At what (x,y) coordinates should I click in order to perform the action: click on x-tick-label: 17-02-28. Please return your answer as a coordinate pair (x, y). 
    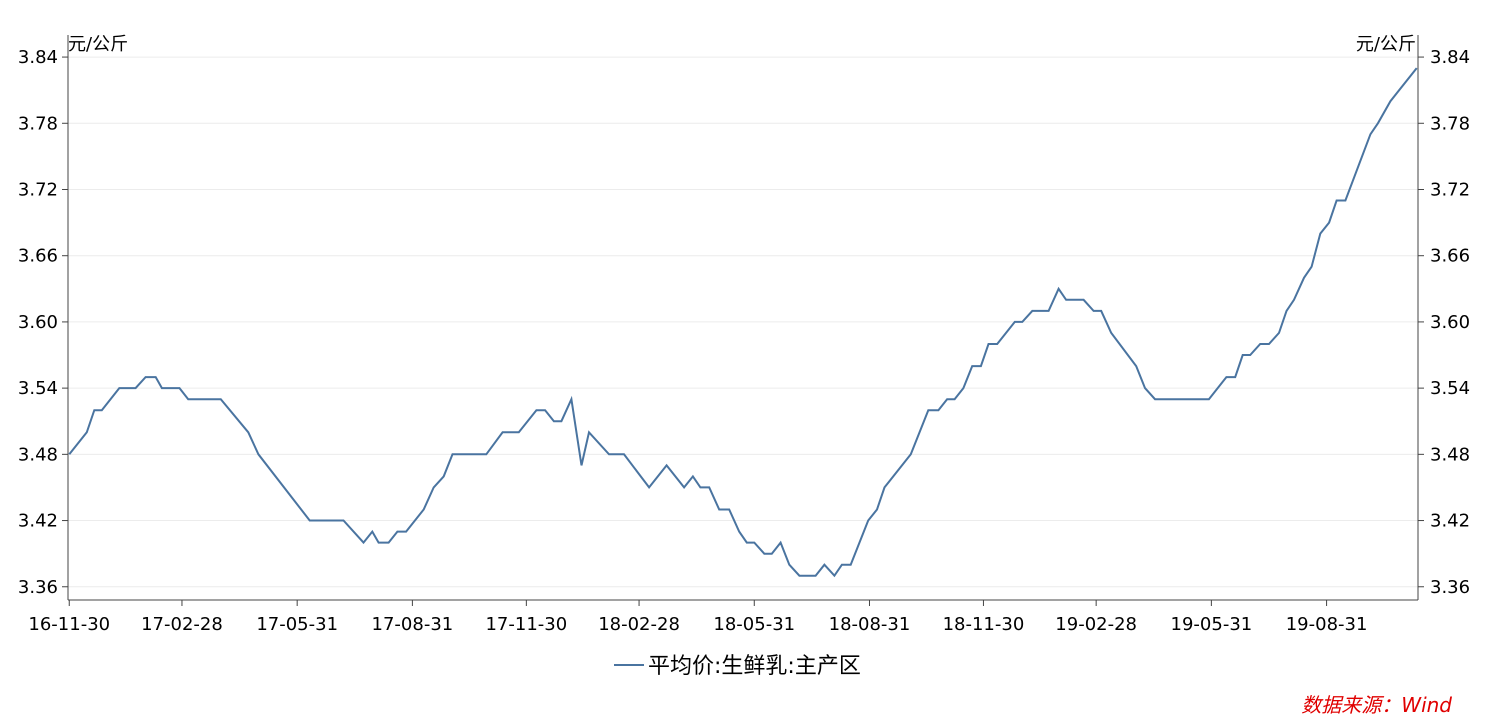
    Looking at the image, I should click on (182, 624).